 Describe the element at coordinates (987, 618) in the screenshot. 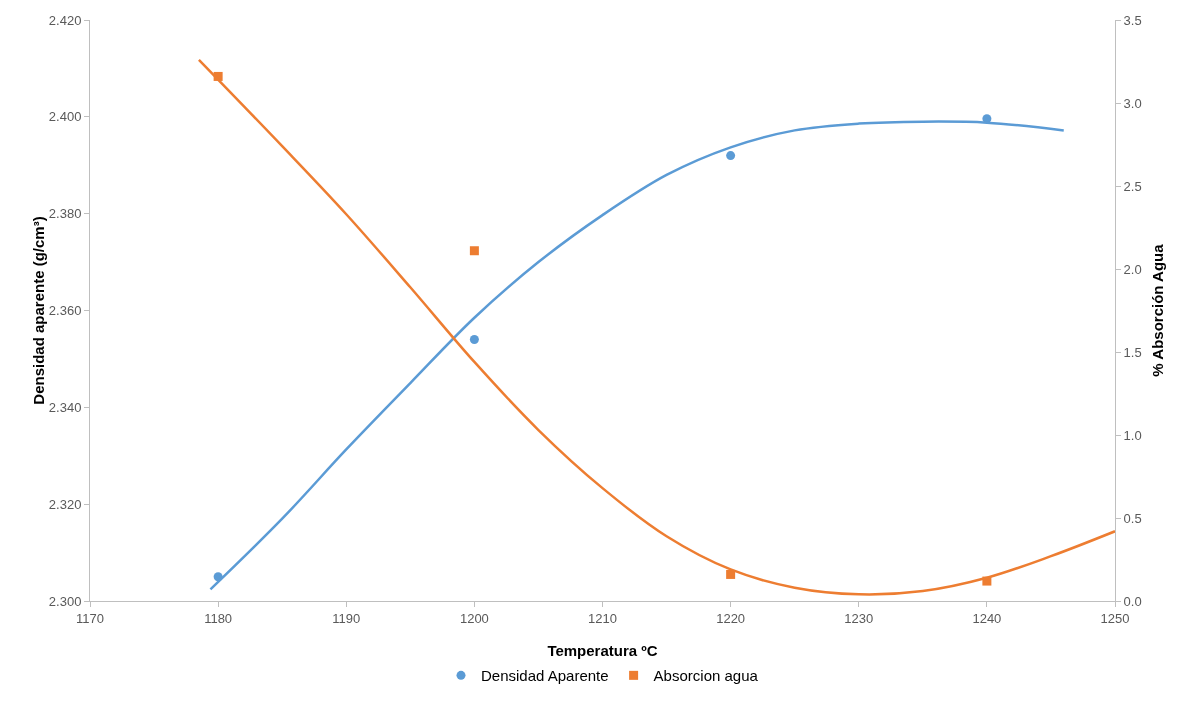

I see `x-tick-label: 1240` at that location.